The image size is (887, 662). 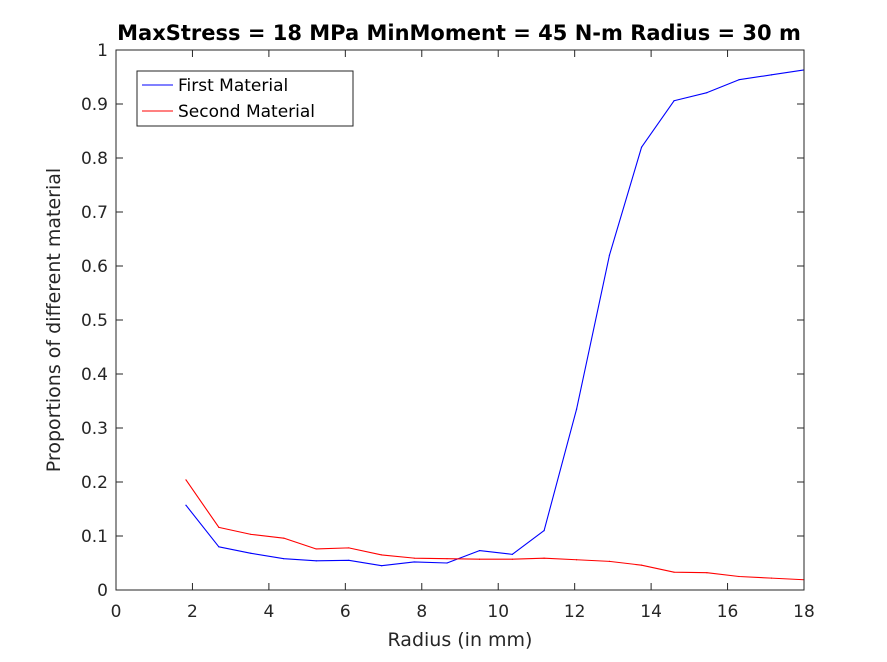 What do you see at coordinates (575, 612) in the screenshot?
I see `x-tick-label: 12` at bounding box center [575, 612].